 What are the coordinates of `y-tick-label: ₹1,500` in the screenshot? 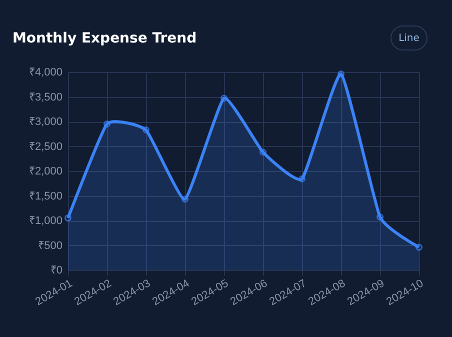 It's located at (45, 196).